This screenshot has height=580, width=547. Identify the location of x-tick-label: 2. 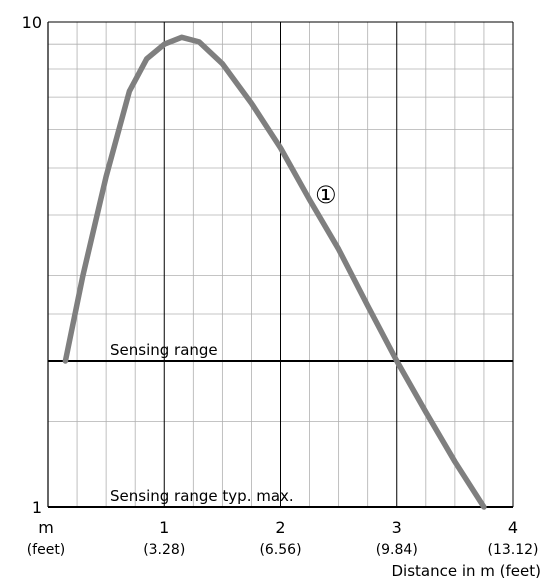
(280, 527).